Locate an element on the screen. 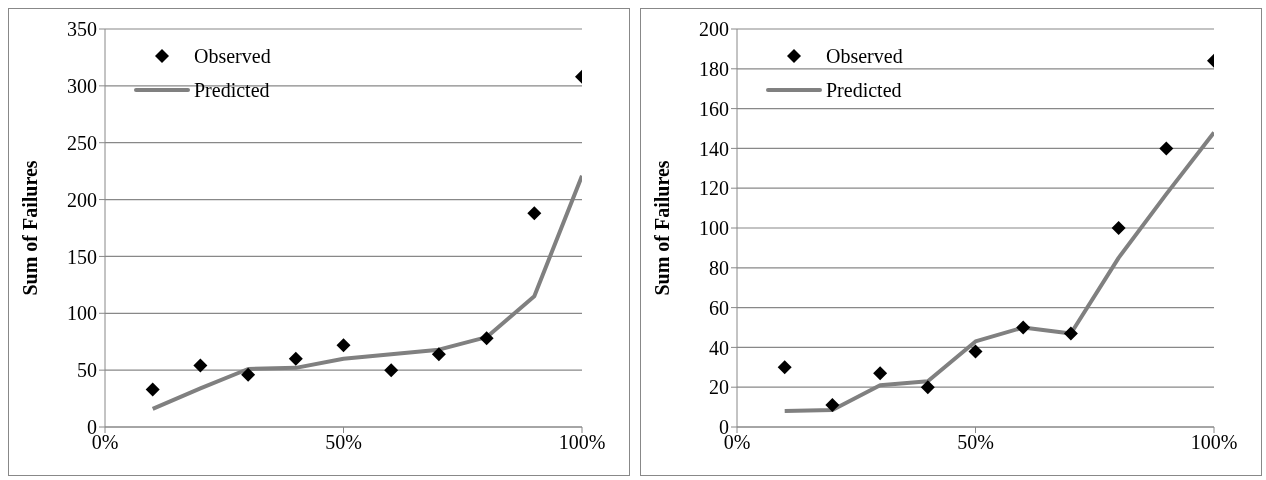 This screenshot has width=1266, height=480. y-tick-label: 20 is located at coordinates (719, 387).